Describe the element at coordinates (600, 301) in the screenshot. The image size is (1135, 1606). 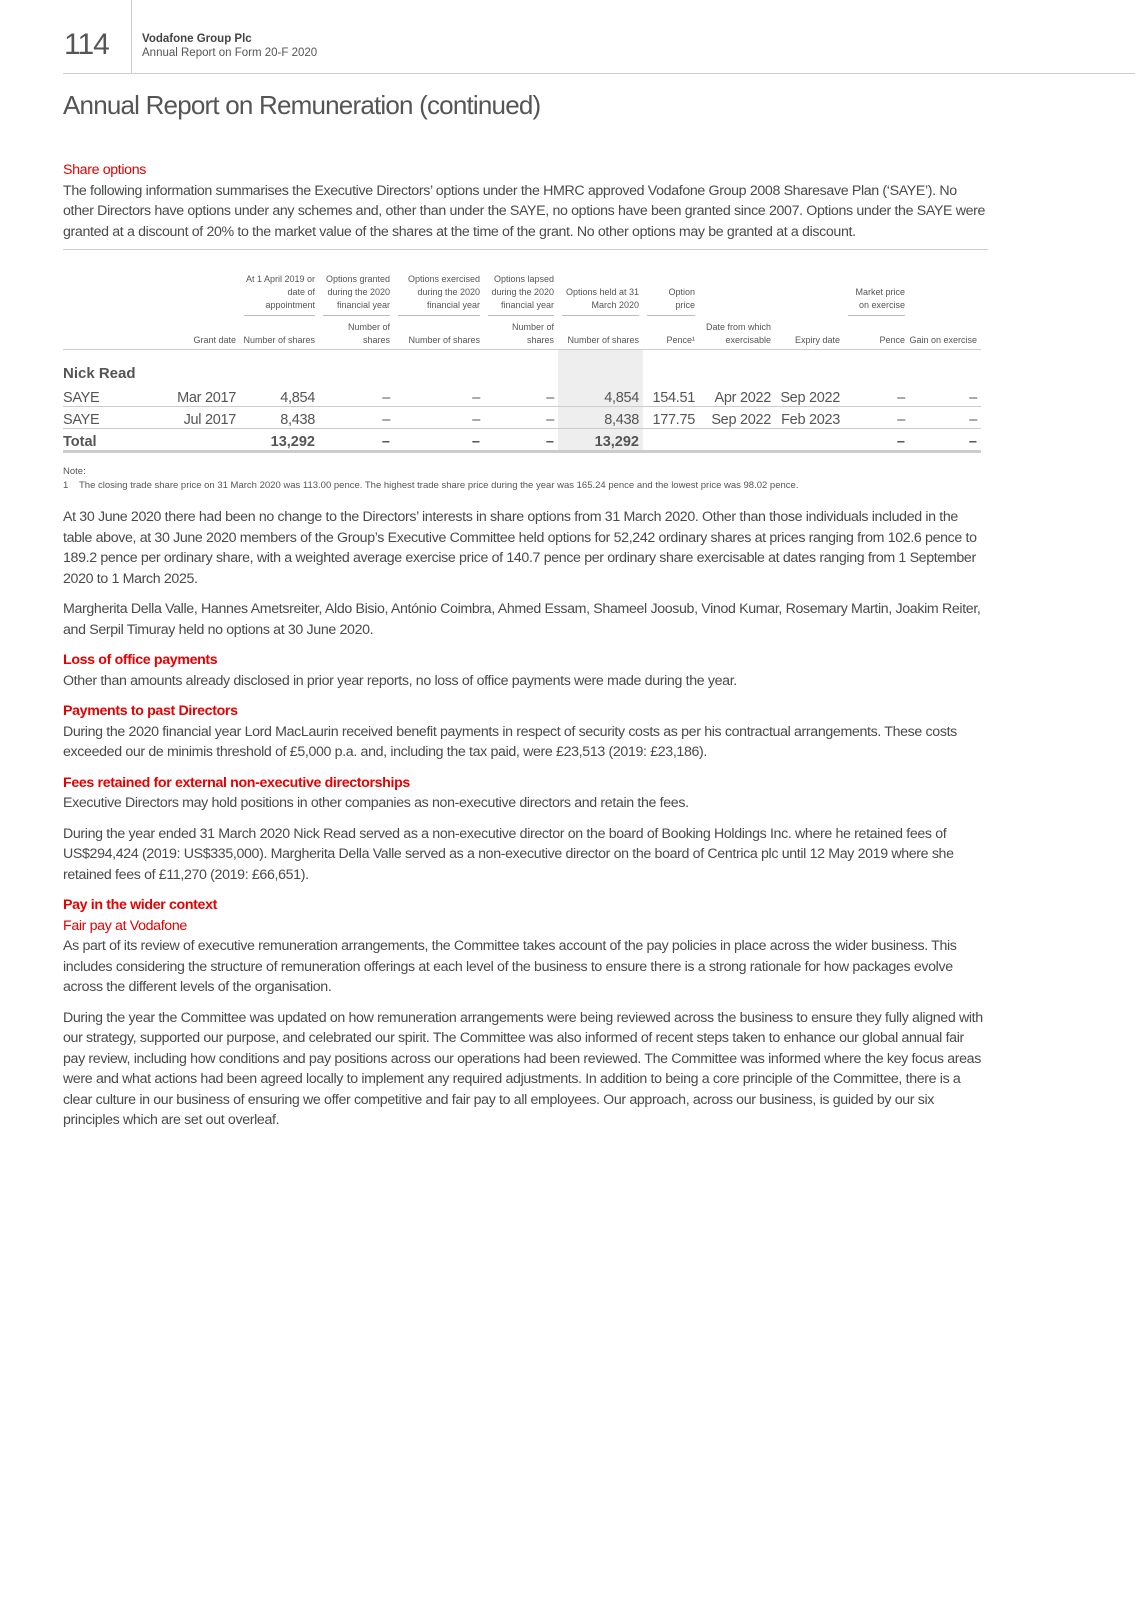
I see `header-label: Options held at 31 March 2020` at that location.